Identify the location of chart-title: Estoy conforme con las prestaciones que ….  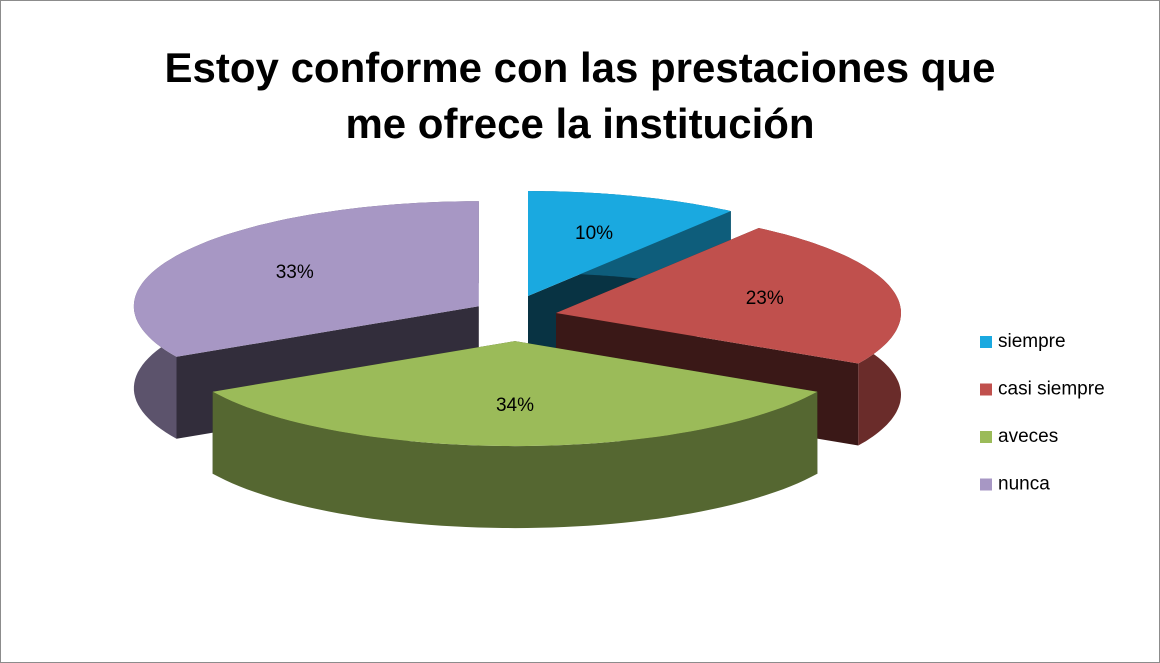
(580, 95).